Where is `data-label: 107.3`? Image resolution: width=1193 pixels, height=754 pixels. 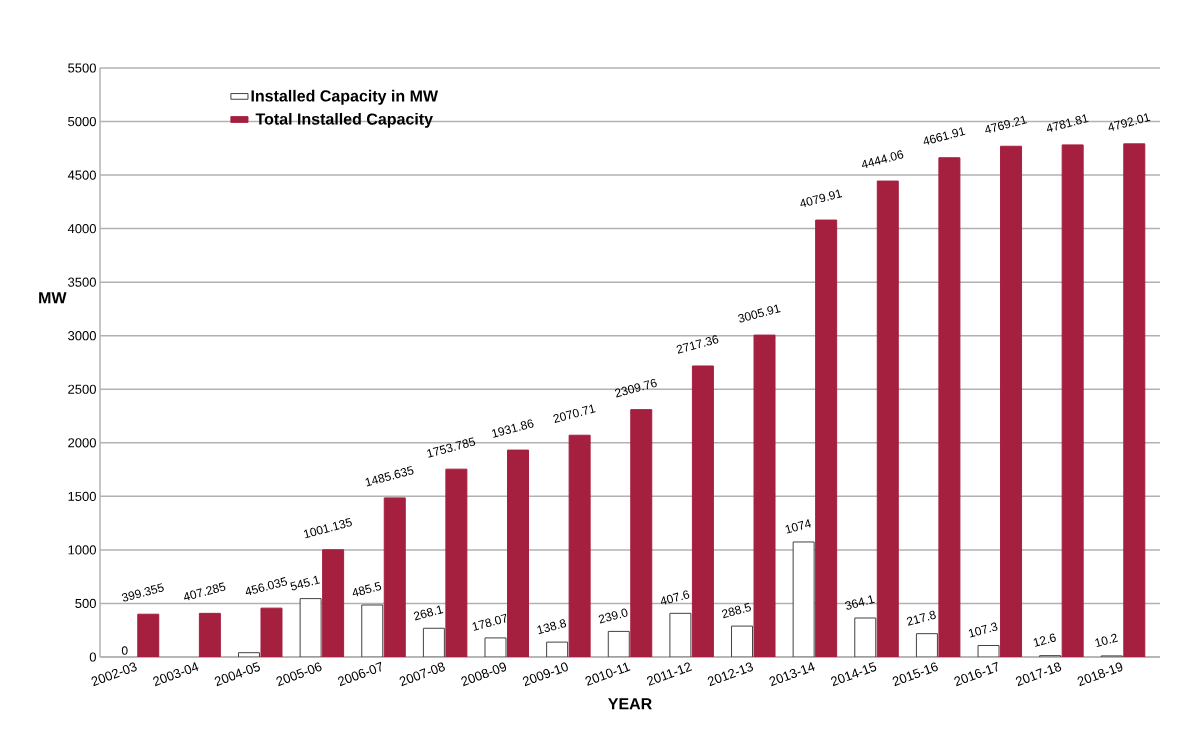
data-label: 107.3 is located at coordinates (983, 630).